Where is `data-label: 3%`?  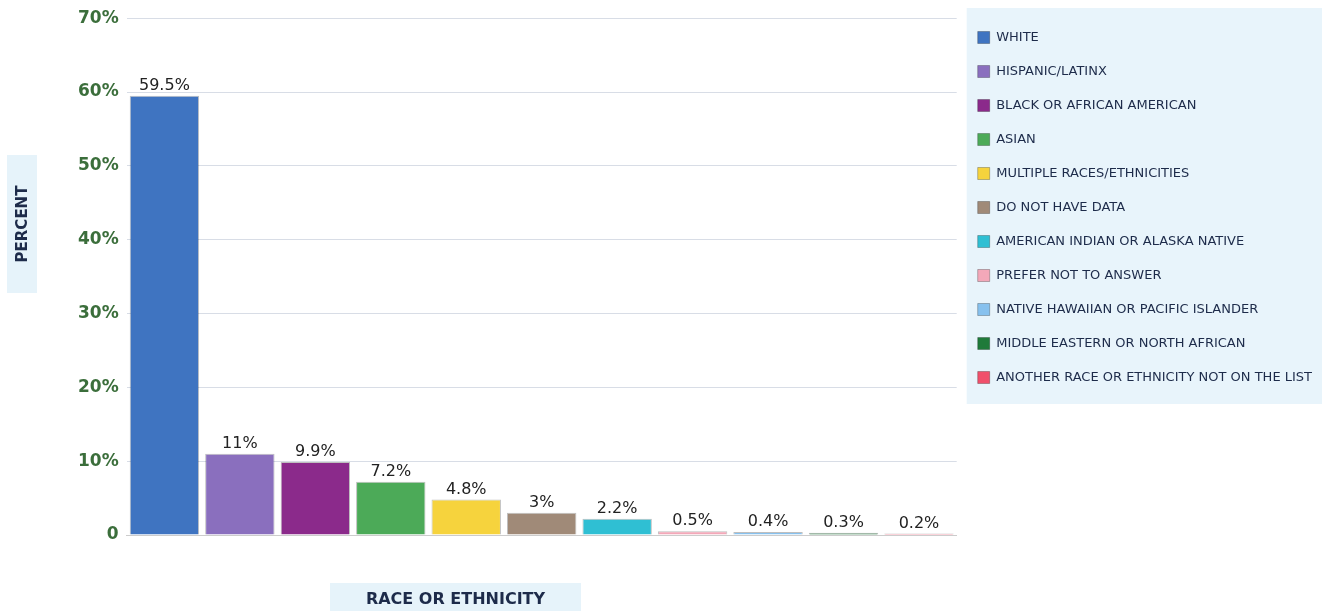 data-label: 3% is located at coordinates (542, 502).